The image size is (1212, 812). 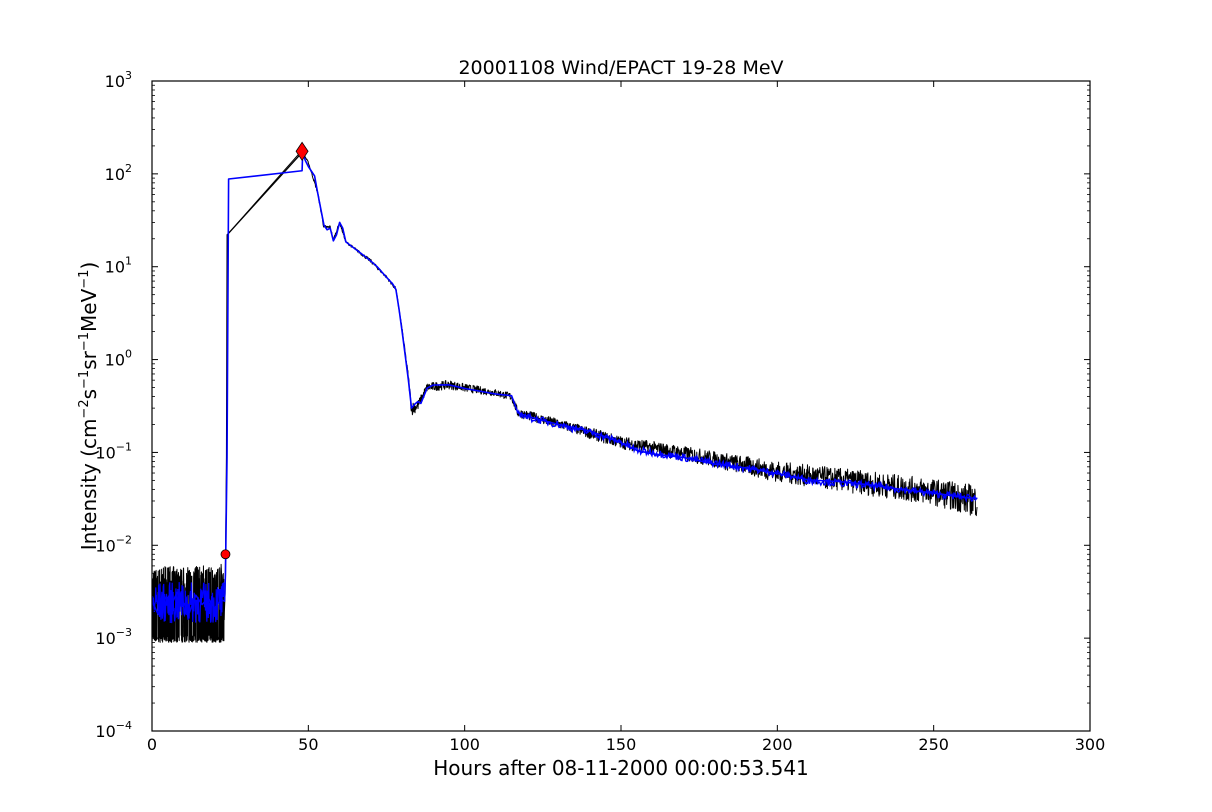 What do you see at coordinates (933, 744) in the screenshot?
I see `x-tick-label: 250` at bounding box center [933, 744].